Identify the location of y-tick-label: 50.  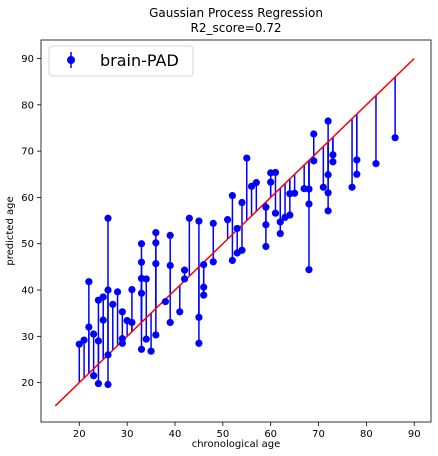
(27, 244).